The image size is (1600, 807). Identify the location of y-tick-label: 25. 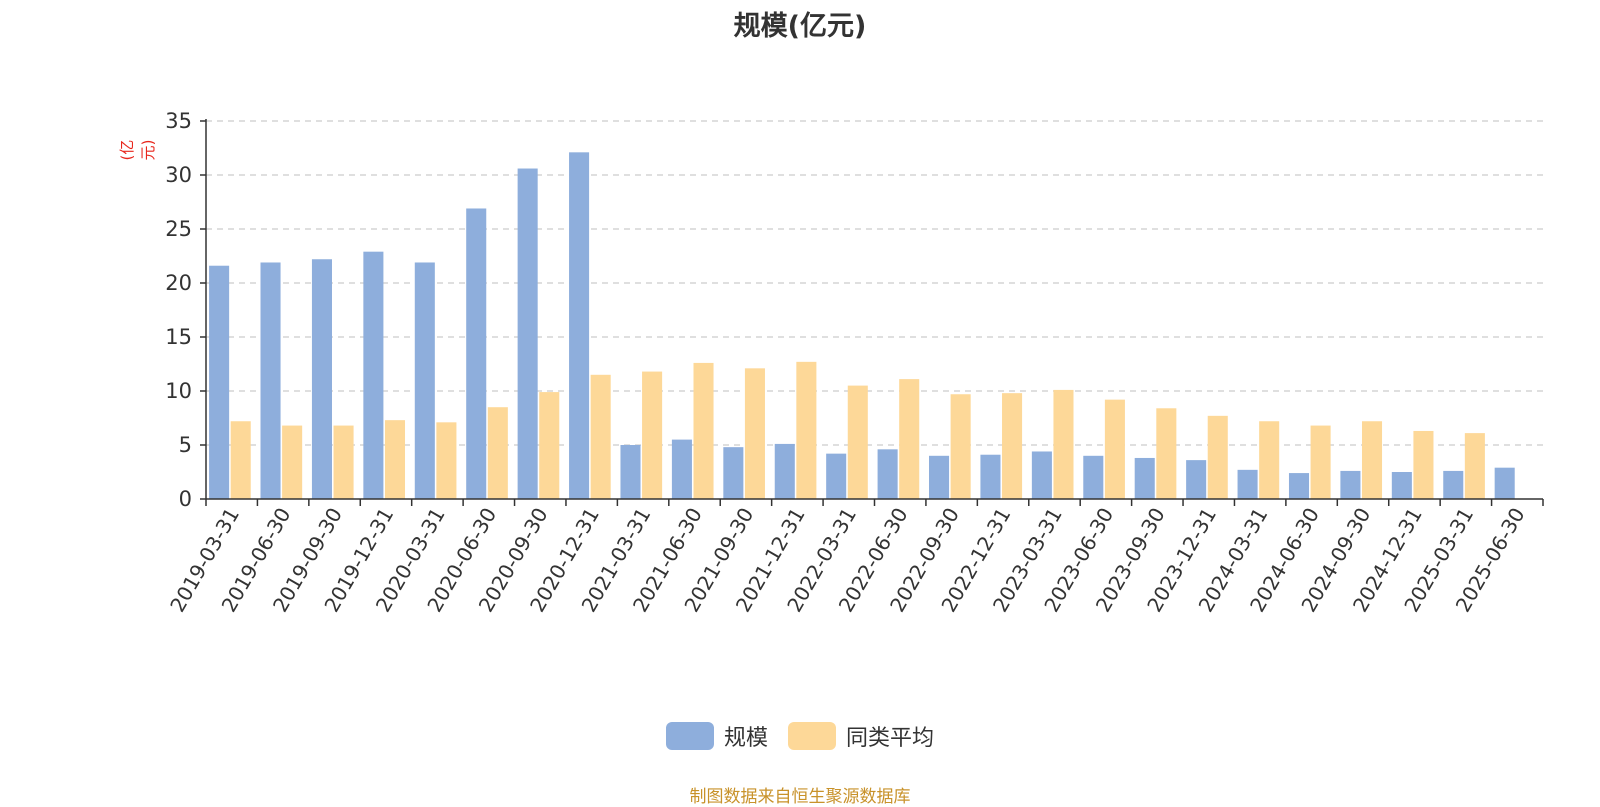
(178, 229).